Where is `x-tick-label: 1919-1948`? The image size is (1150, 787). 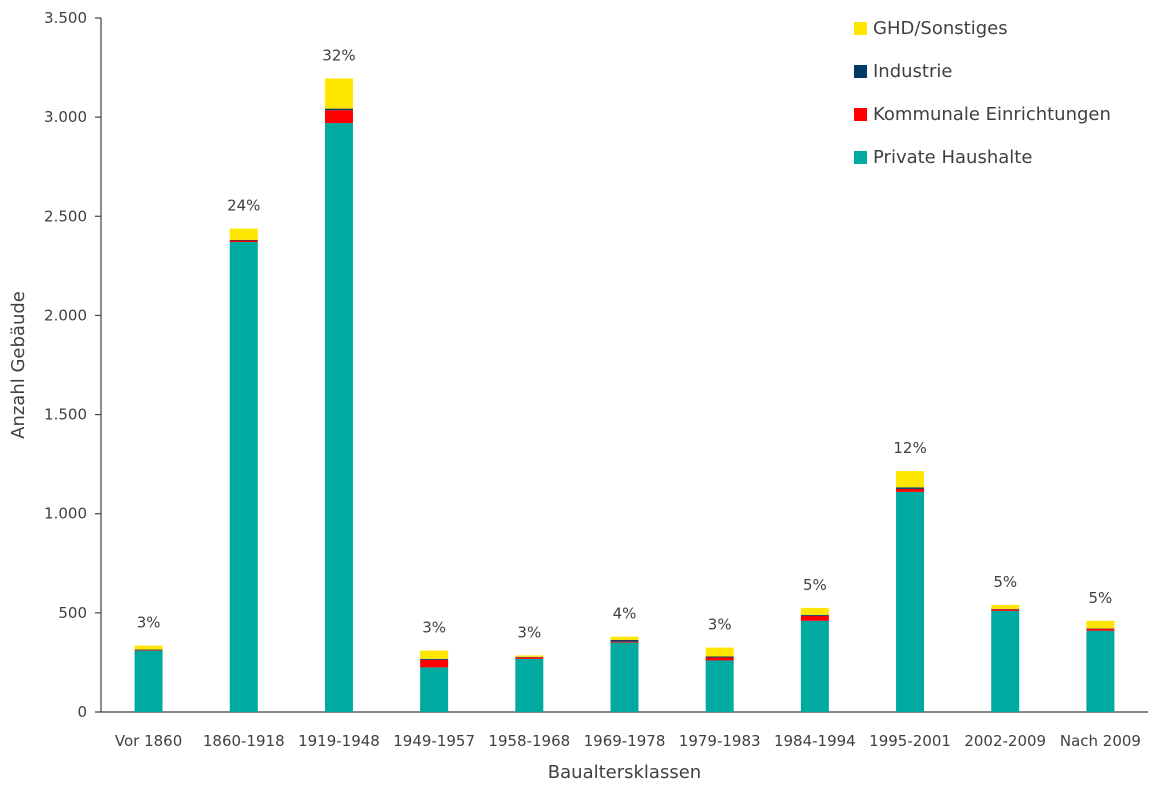 x-tick-label: 1919-1948 is located at coordinates (339, 741).